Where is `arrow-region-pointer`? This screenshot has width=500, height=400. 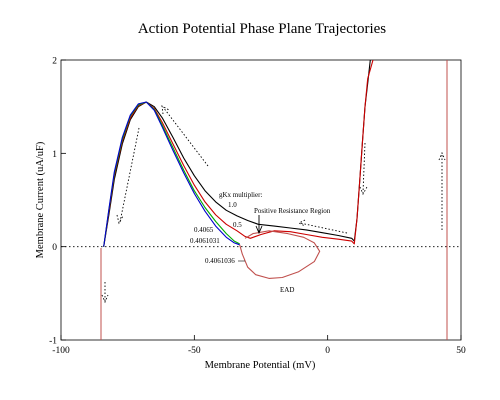
arrow-region-pointer is located at coordinates (259, 225).